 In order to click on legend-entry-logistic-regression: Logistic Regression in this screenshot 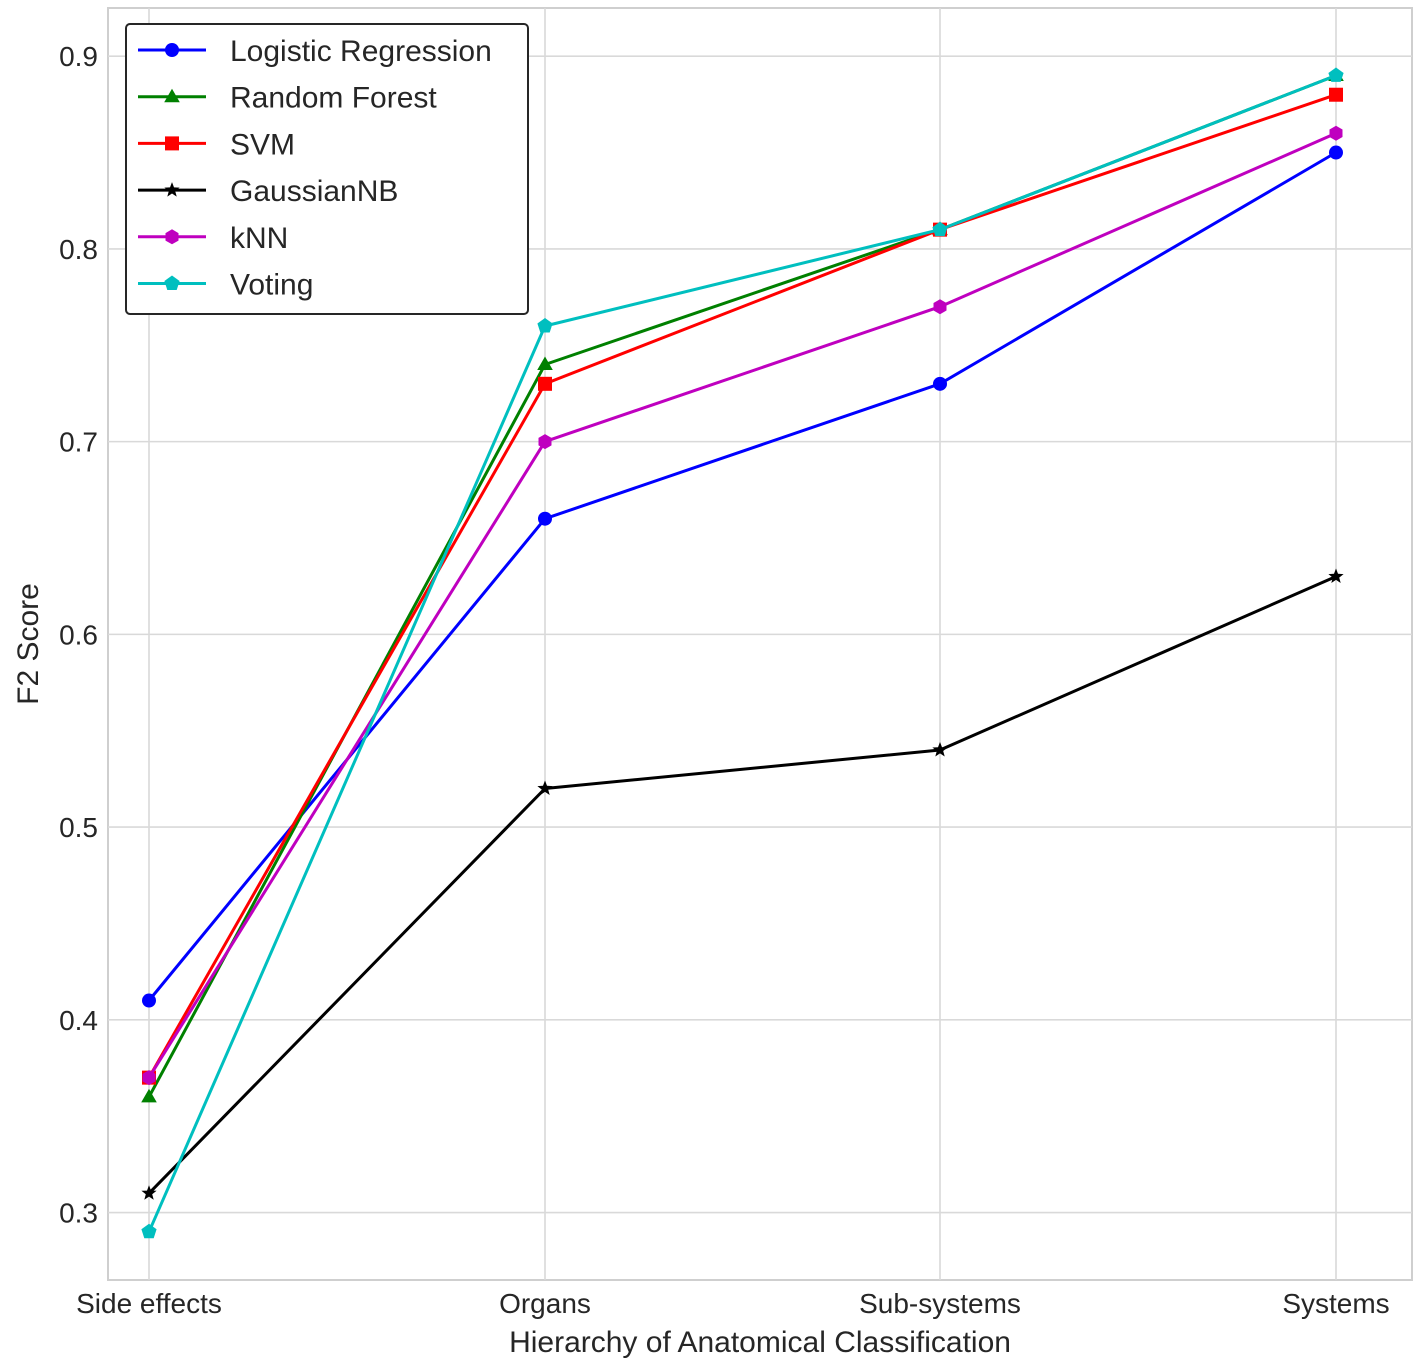, I will do `click(315, 51)`.